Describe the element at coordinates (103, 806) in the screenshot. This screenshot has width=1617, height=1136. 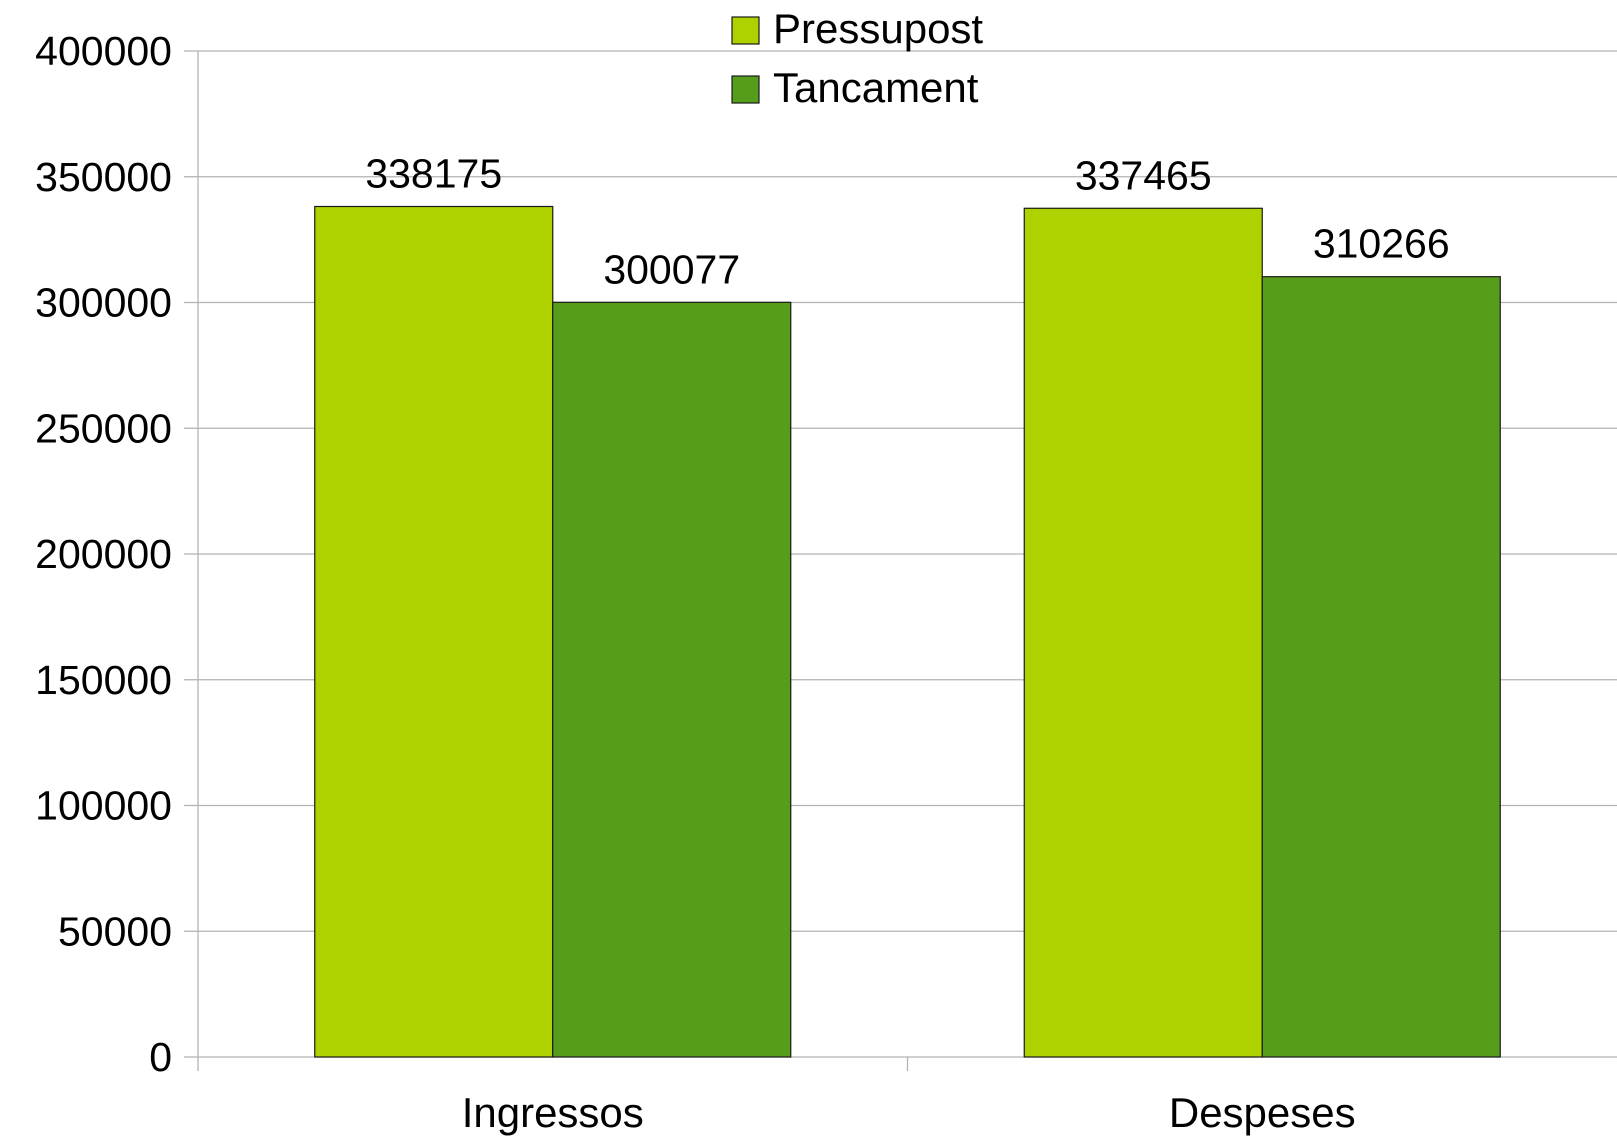
I see `y-tick-label: 100000` at that location.